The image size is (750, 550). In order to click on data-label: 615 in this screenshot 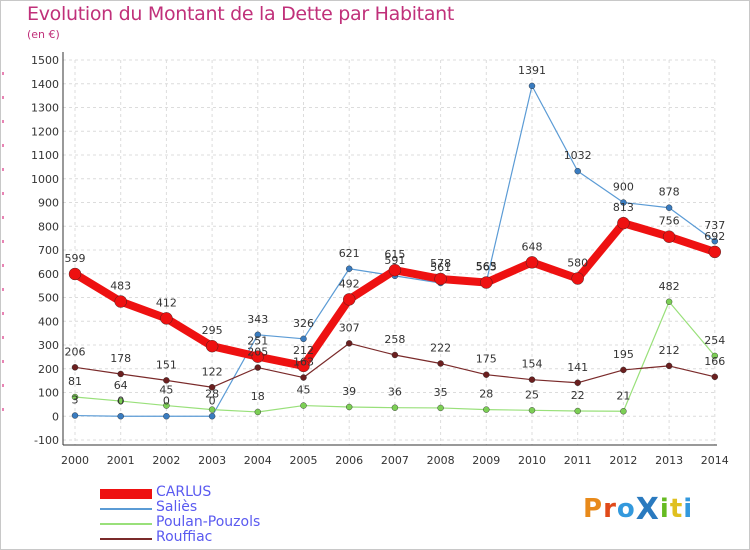, I will do `click(394, 254)`.